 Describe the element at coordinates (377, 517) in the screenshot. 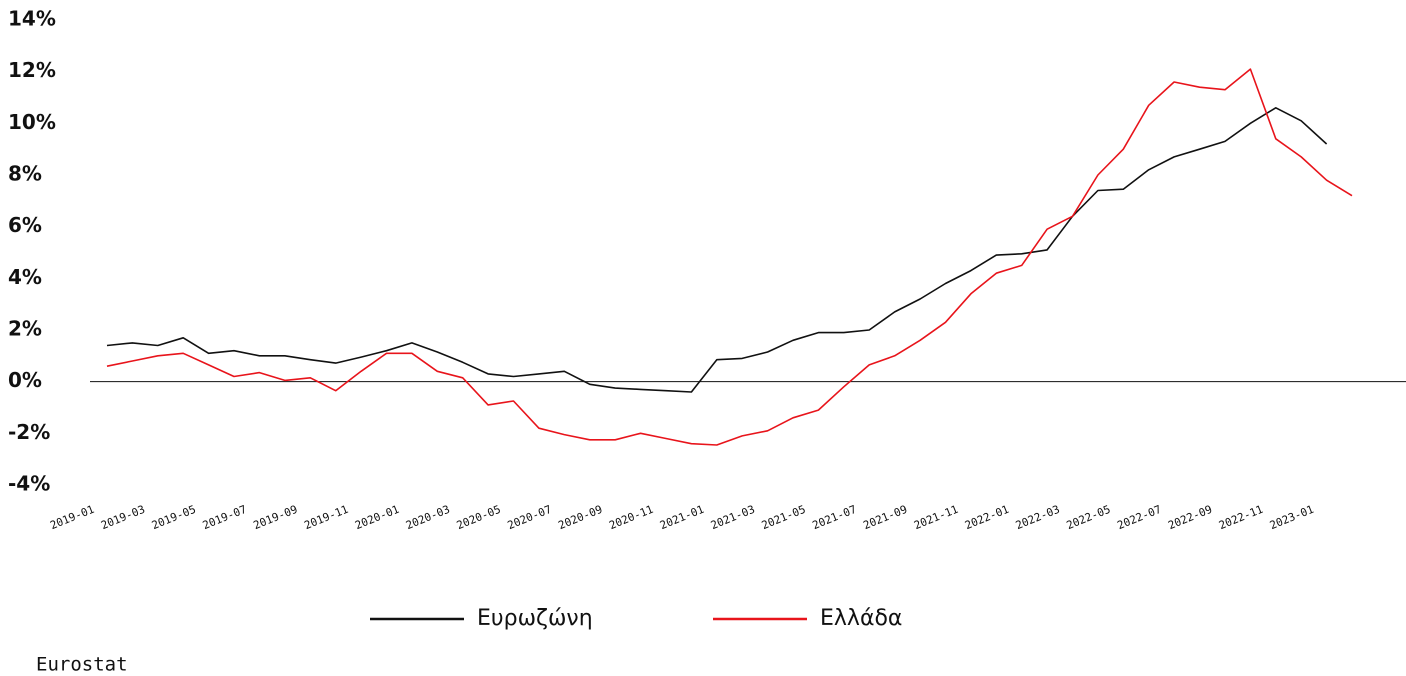

I see `x-tick-label: 2020-01` at that location.